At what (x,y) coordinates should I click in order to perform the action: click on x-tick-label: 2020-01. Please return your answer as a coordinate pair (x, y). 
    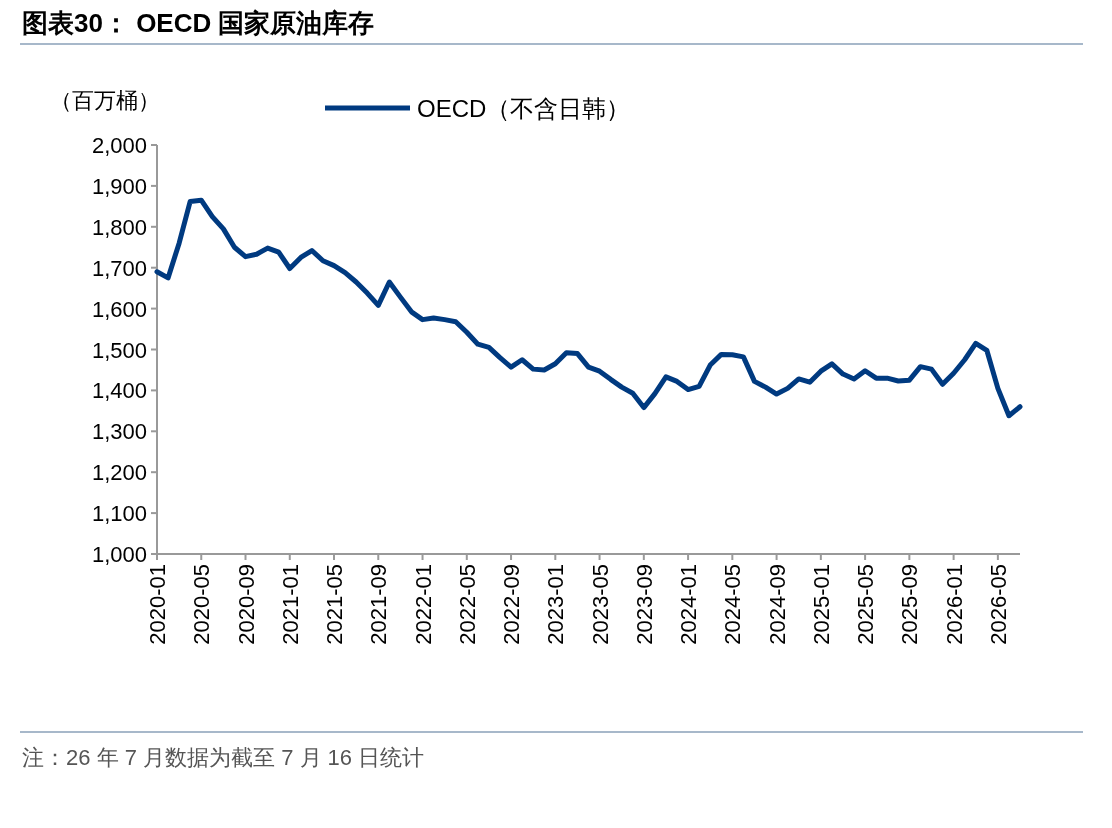
    Looking at the image, I should click on (157, 604).